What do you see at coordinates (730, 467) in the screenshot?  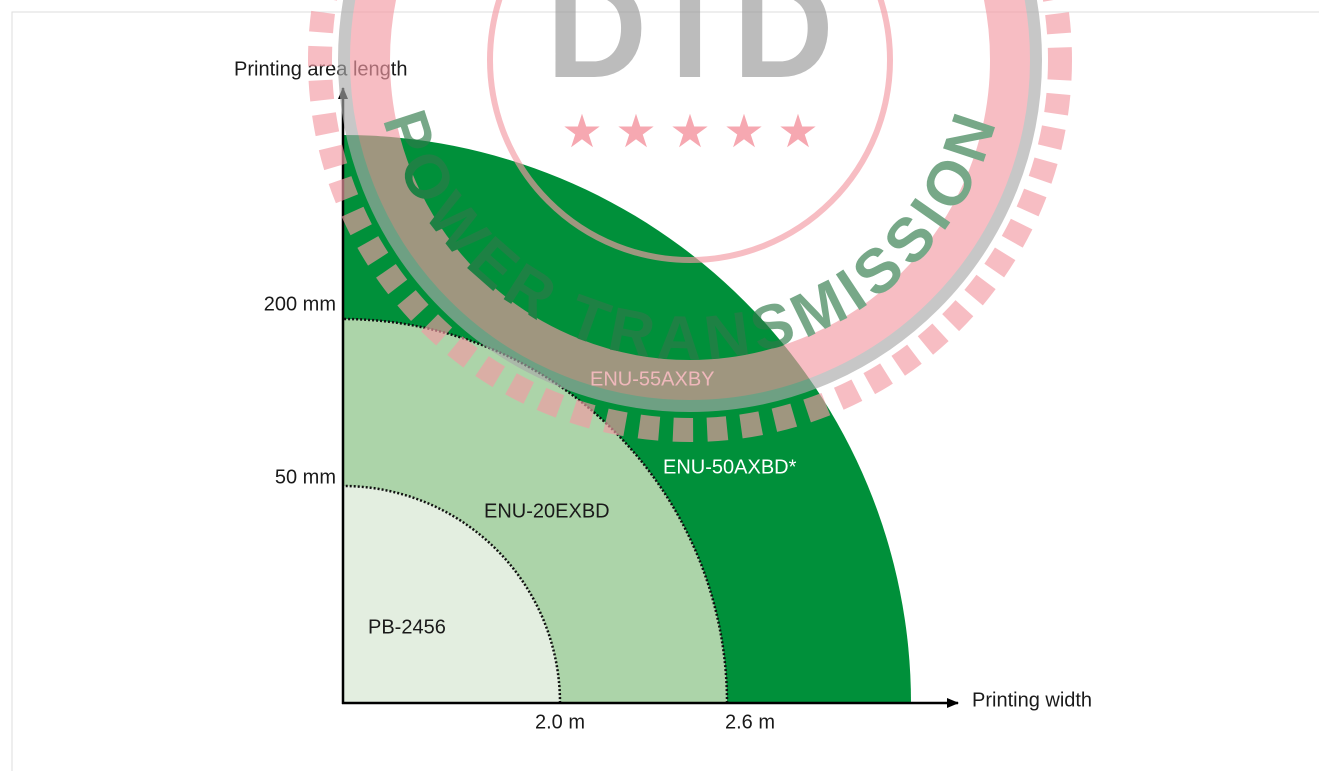 I see `region-label: ENU-50AXBD*` at bounding box center [730, 467].